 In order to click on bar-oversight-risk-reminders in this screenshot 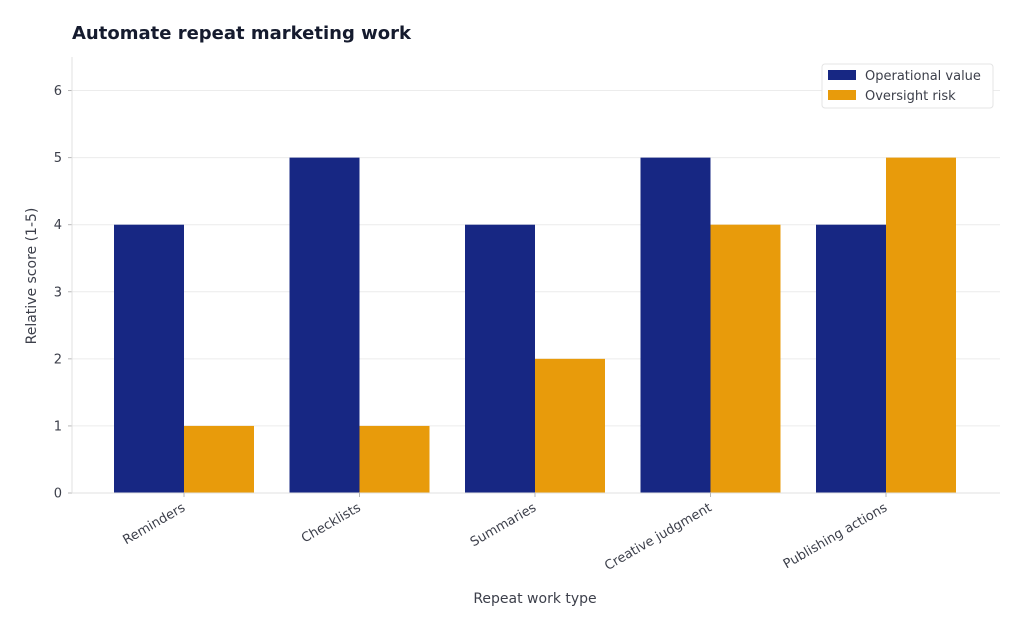, I will do `click(219, 459)`.